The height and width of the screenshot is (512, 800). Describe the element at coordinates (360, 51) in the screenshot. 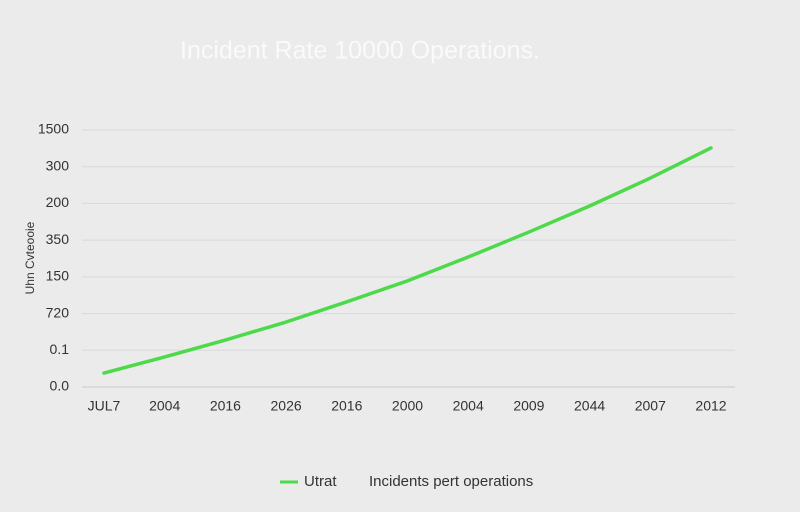

I see `chart-title: Incident Rate 10000 Operations.` at that location.